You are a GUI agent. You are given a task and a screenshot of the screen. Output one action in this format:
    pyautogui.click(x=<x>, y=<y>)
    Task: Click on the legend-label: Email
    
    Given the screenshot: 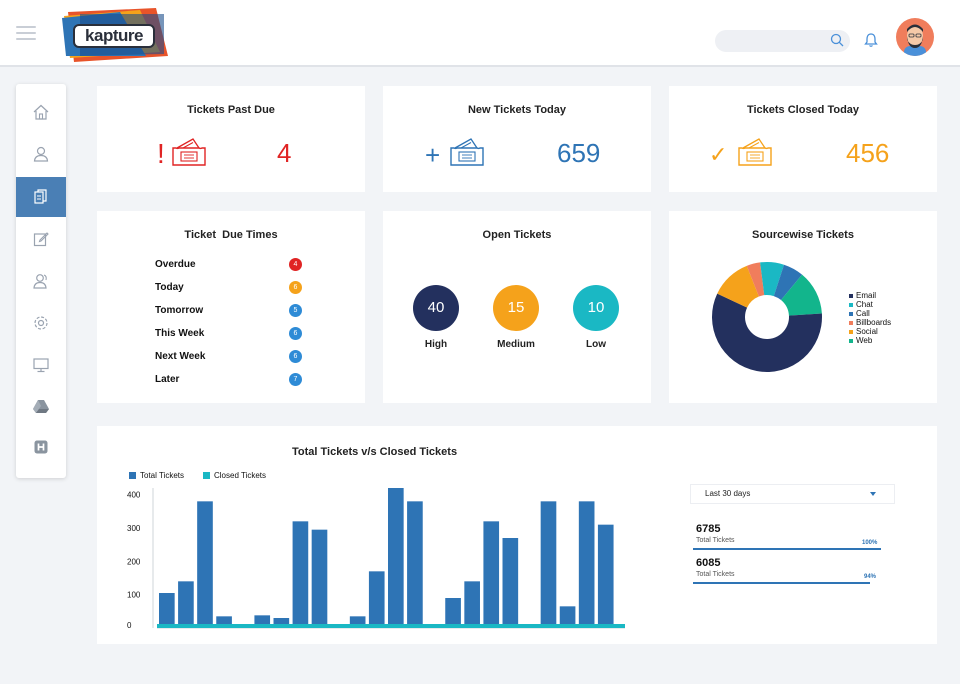 What is the action you would take?
    pyautogui.click(x=866, y=295)
    